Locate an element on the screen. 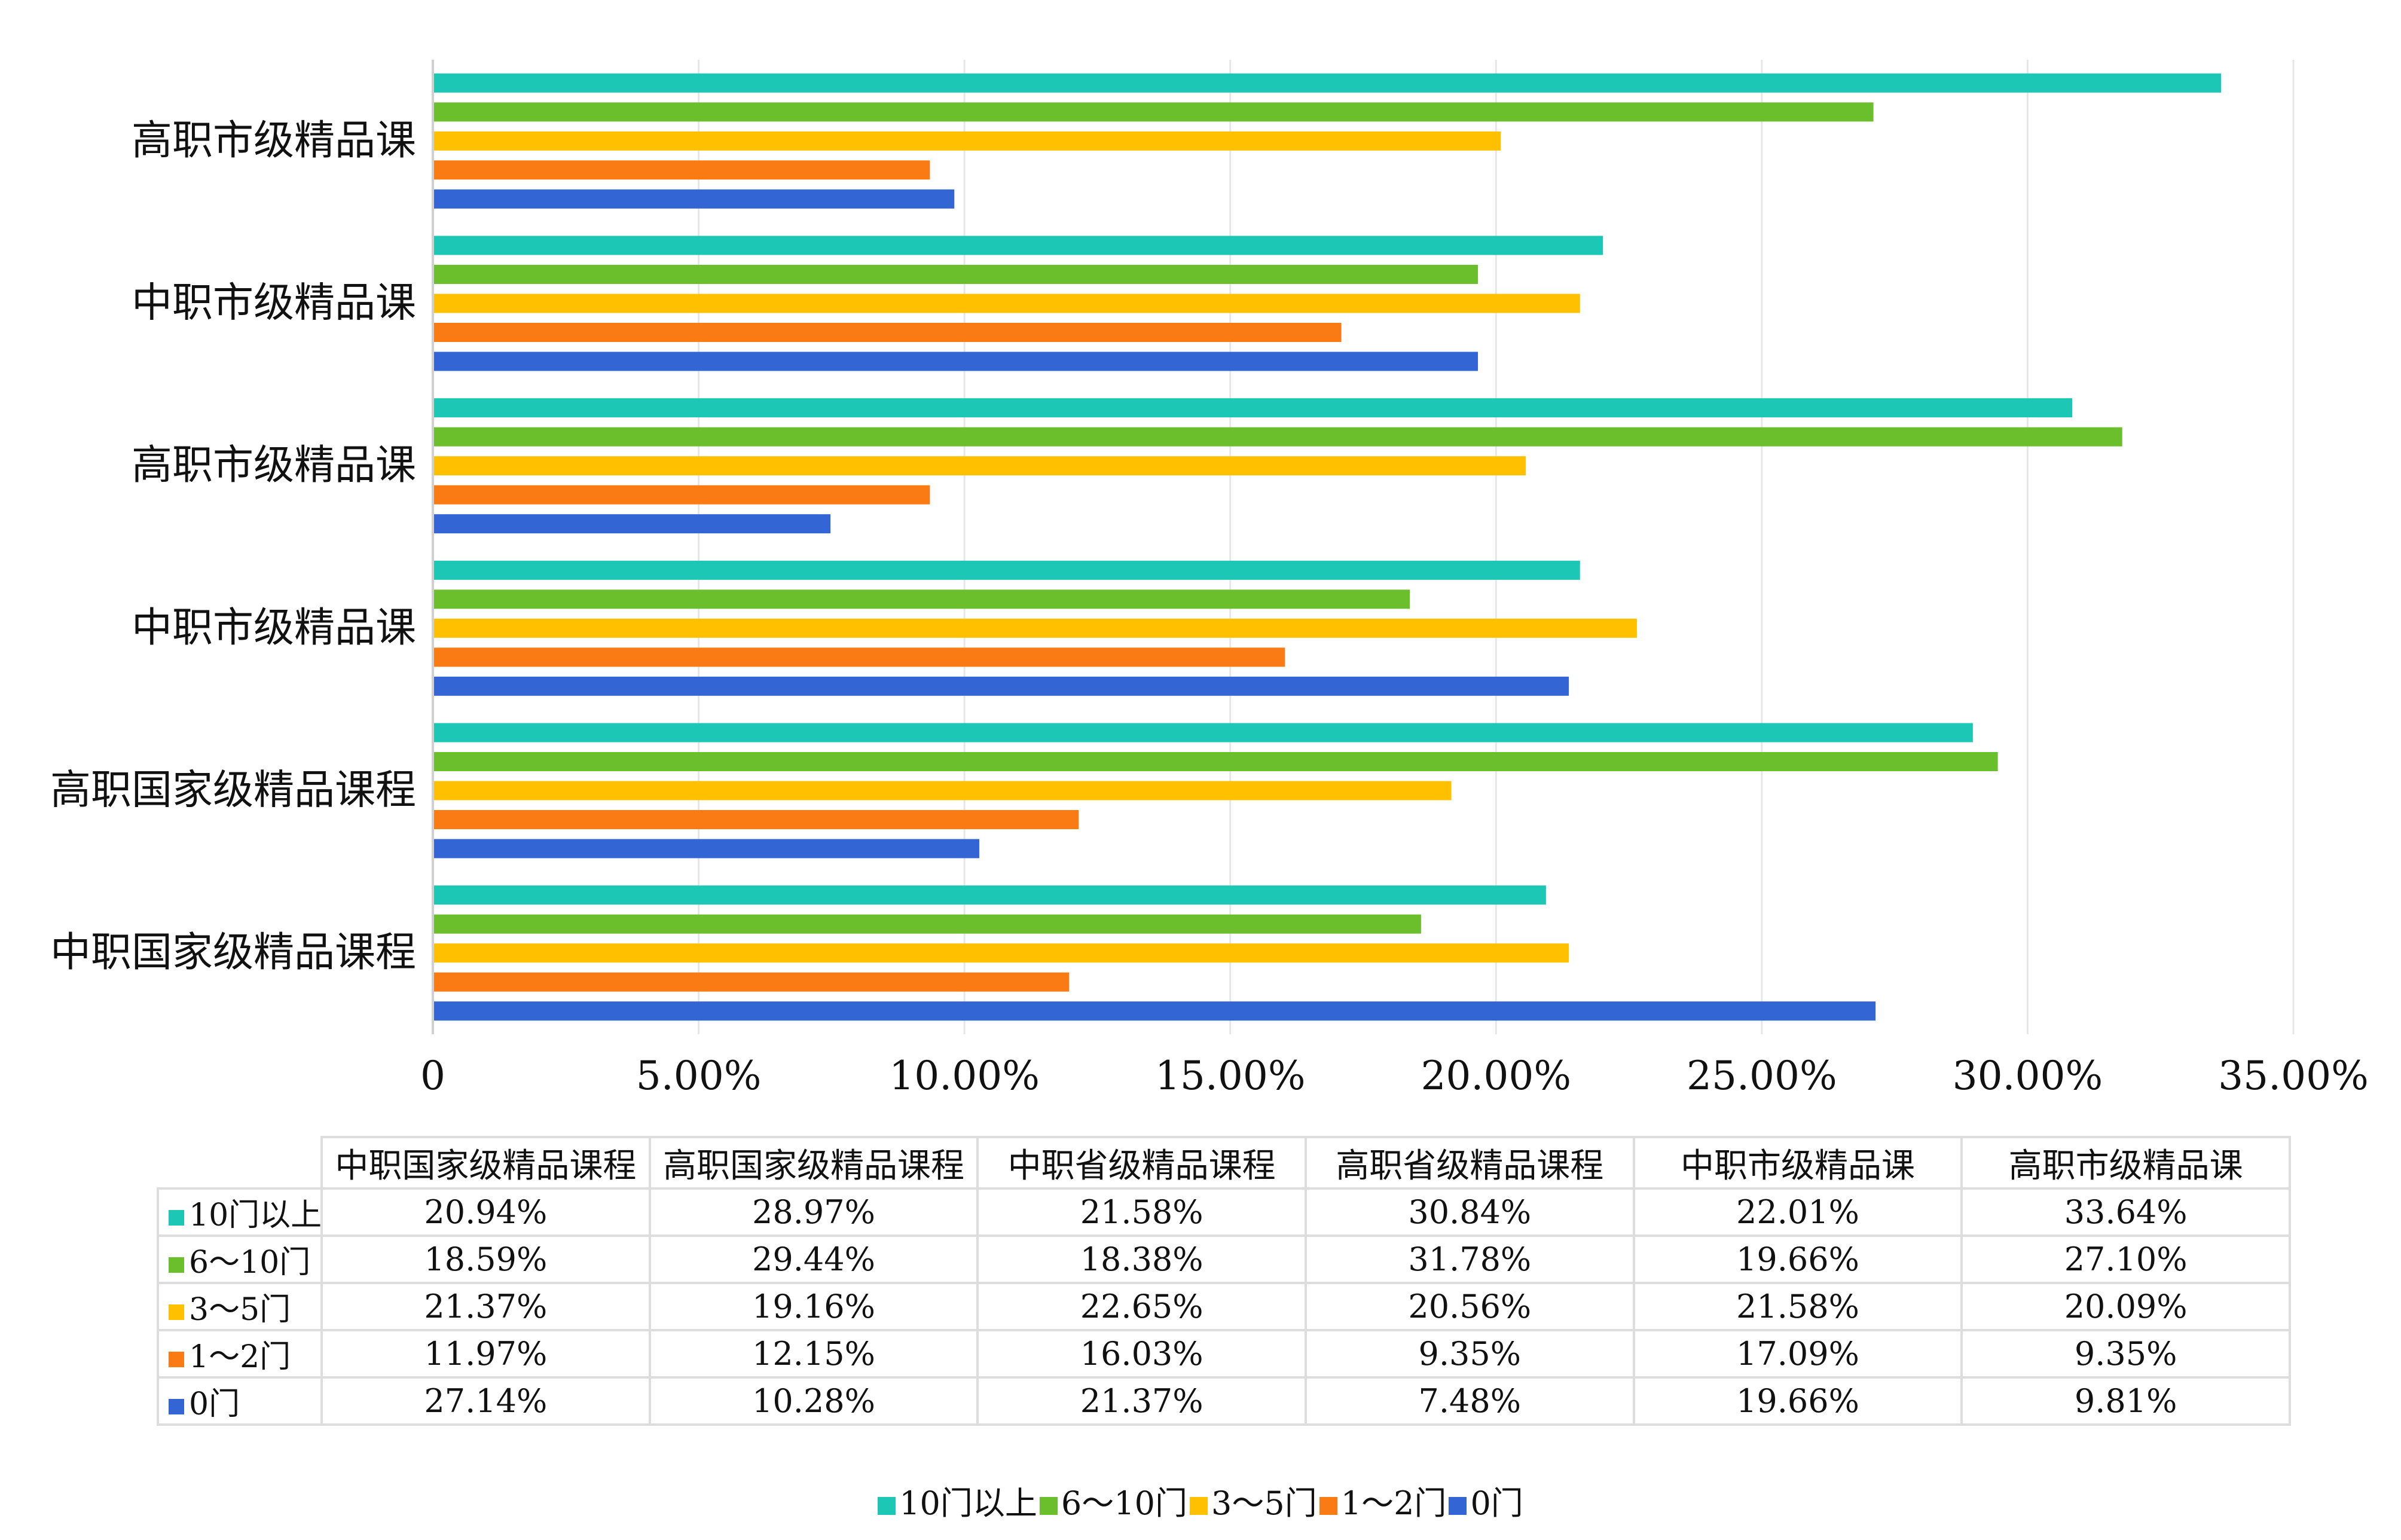 This screenshot has width=2401, height=1540. bar-0门-1 is located at coordinates (1154, 1011).